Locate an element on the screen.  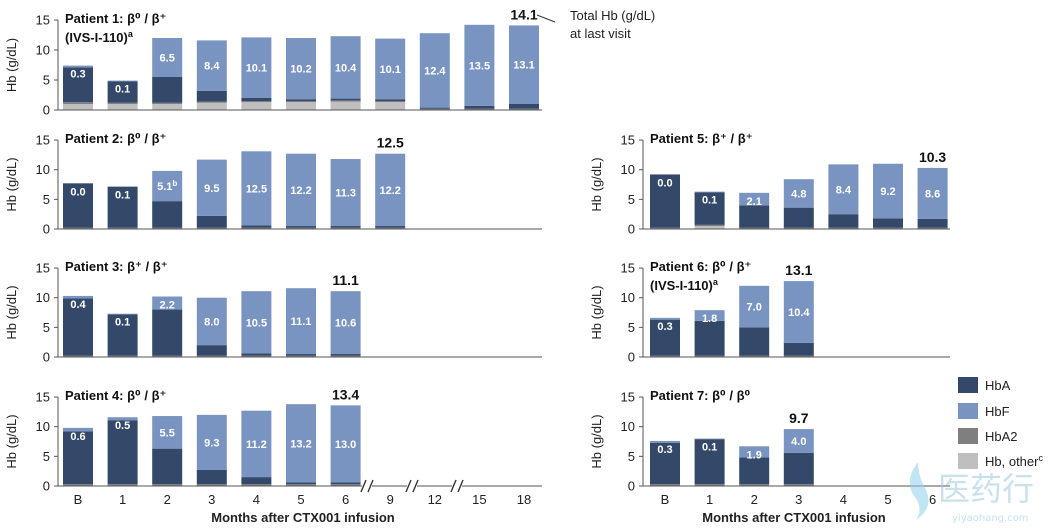
bar-value-label: 5.5 is located at coordinates (167, 433).